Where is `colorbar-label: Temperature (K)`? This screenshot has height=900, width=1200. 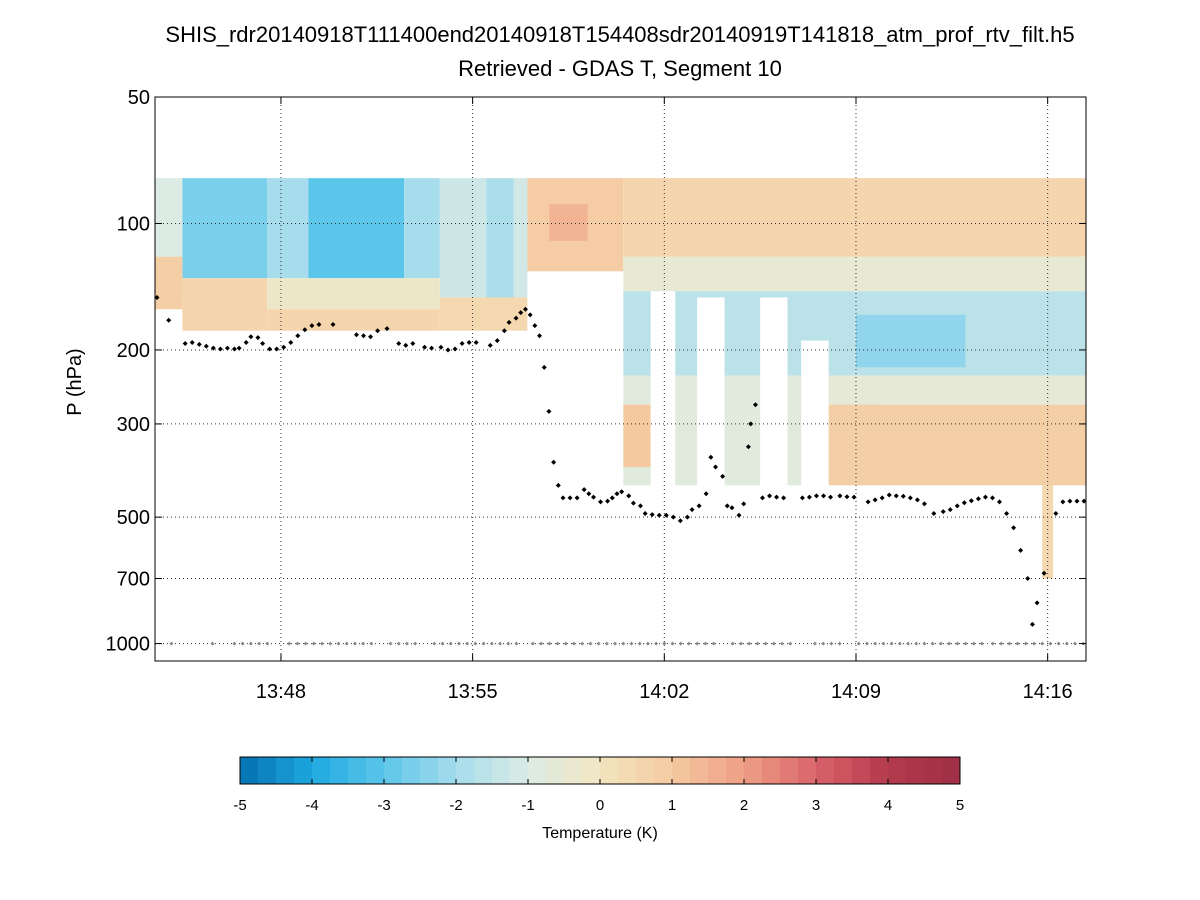 colorbar-label: Temperature (K) is located at coordinates (600, 833).